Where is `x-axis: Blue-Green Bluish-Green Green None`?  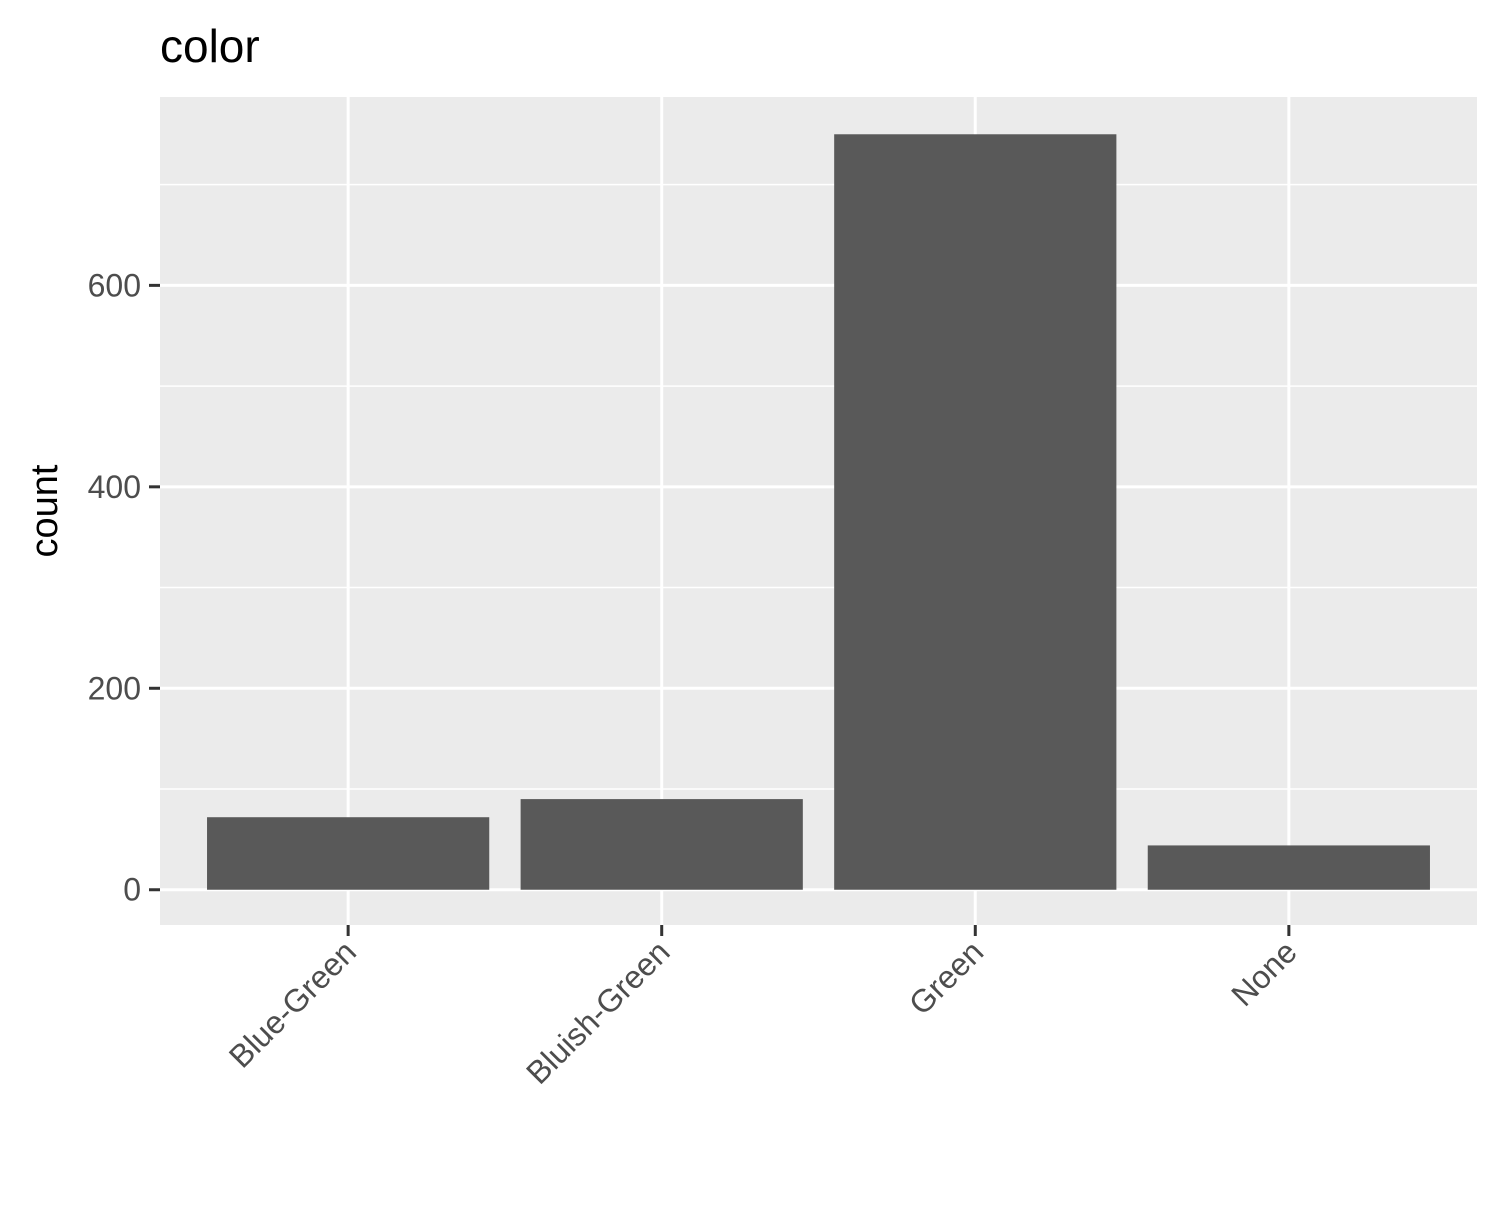
x-axis: Blue-Green Bluish-Green Green None is located at coordinates (763, 1008).